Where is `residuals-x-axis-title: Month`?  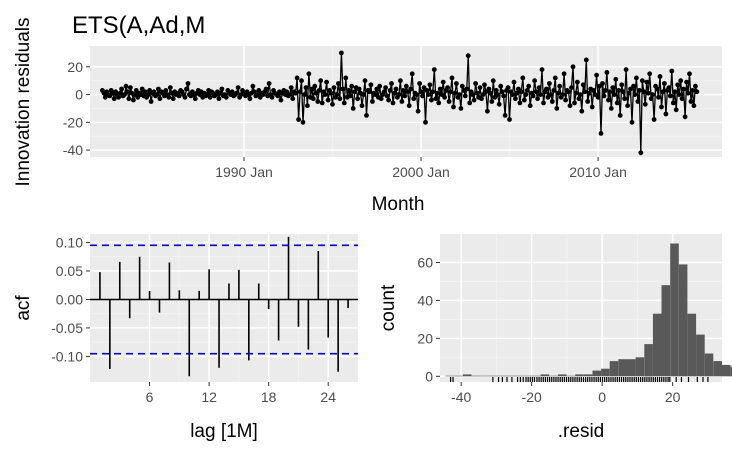
residuals-x-axis-title: Month is located at coordinates (398, 204).